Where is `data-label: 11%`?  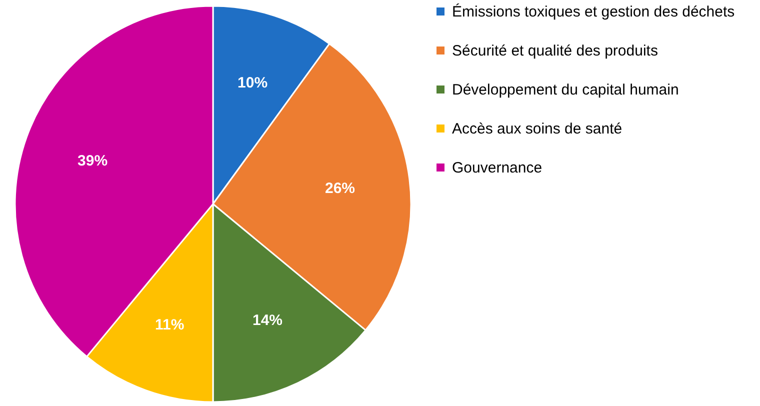
data-label: 11% is located at coordinates (169, 325).